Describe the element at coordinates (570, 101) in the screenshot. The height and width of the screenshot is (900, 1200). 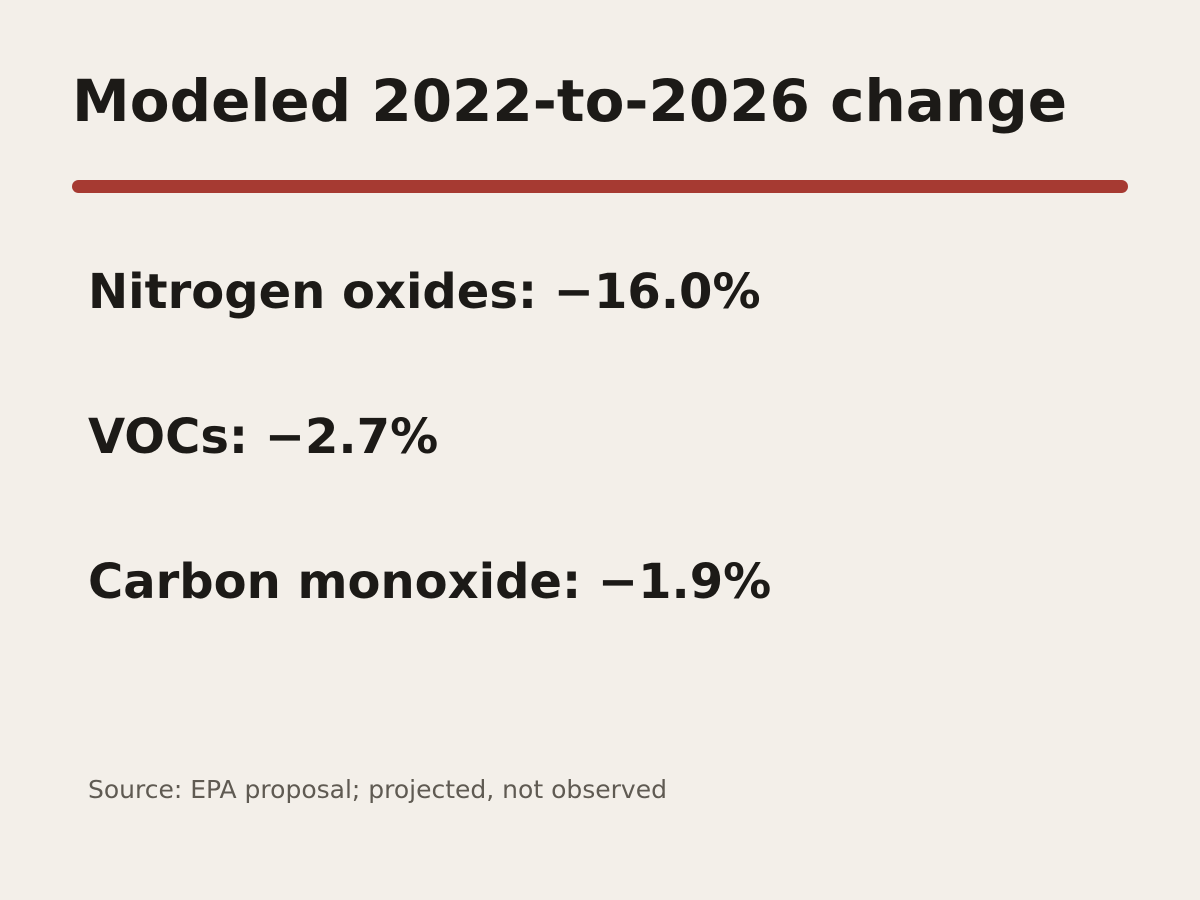
I see `title: Modeled 2022-to-2026 change` at that location.